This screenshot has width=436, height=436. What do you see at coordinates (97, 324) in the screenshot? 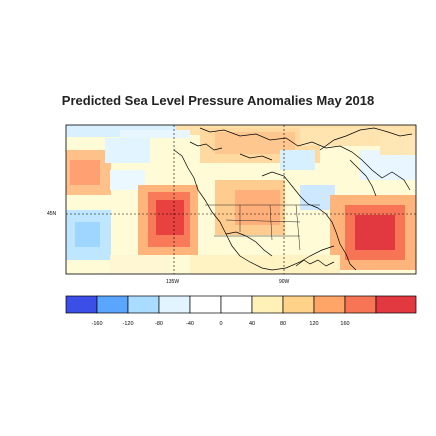
I see `colorbar-tick: -160` at bounding box center [97, 324].